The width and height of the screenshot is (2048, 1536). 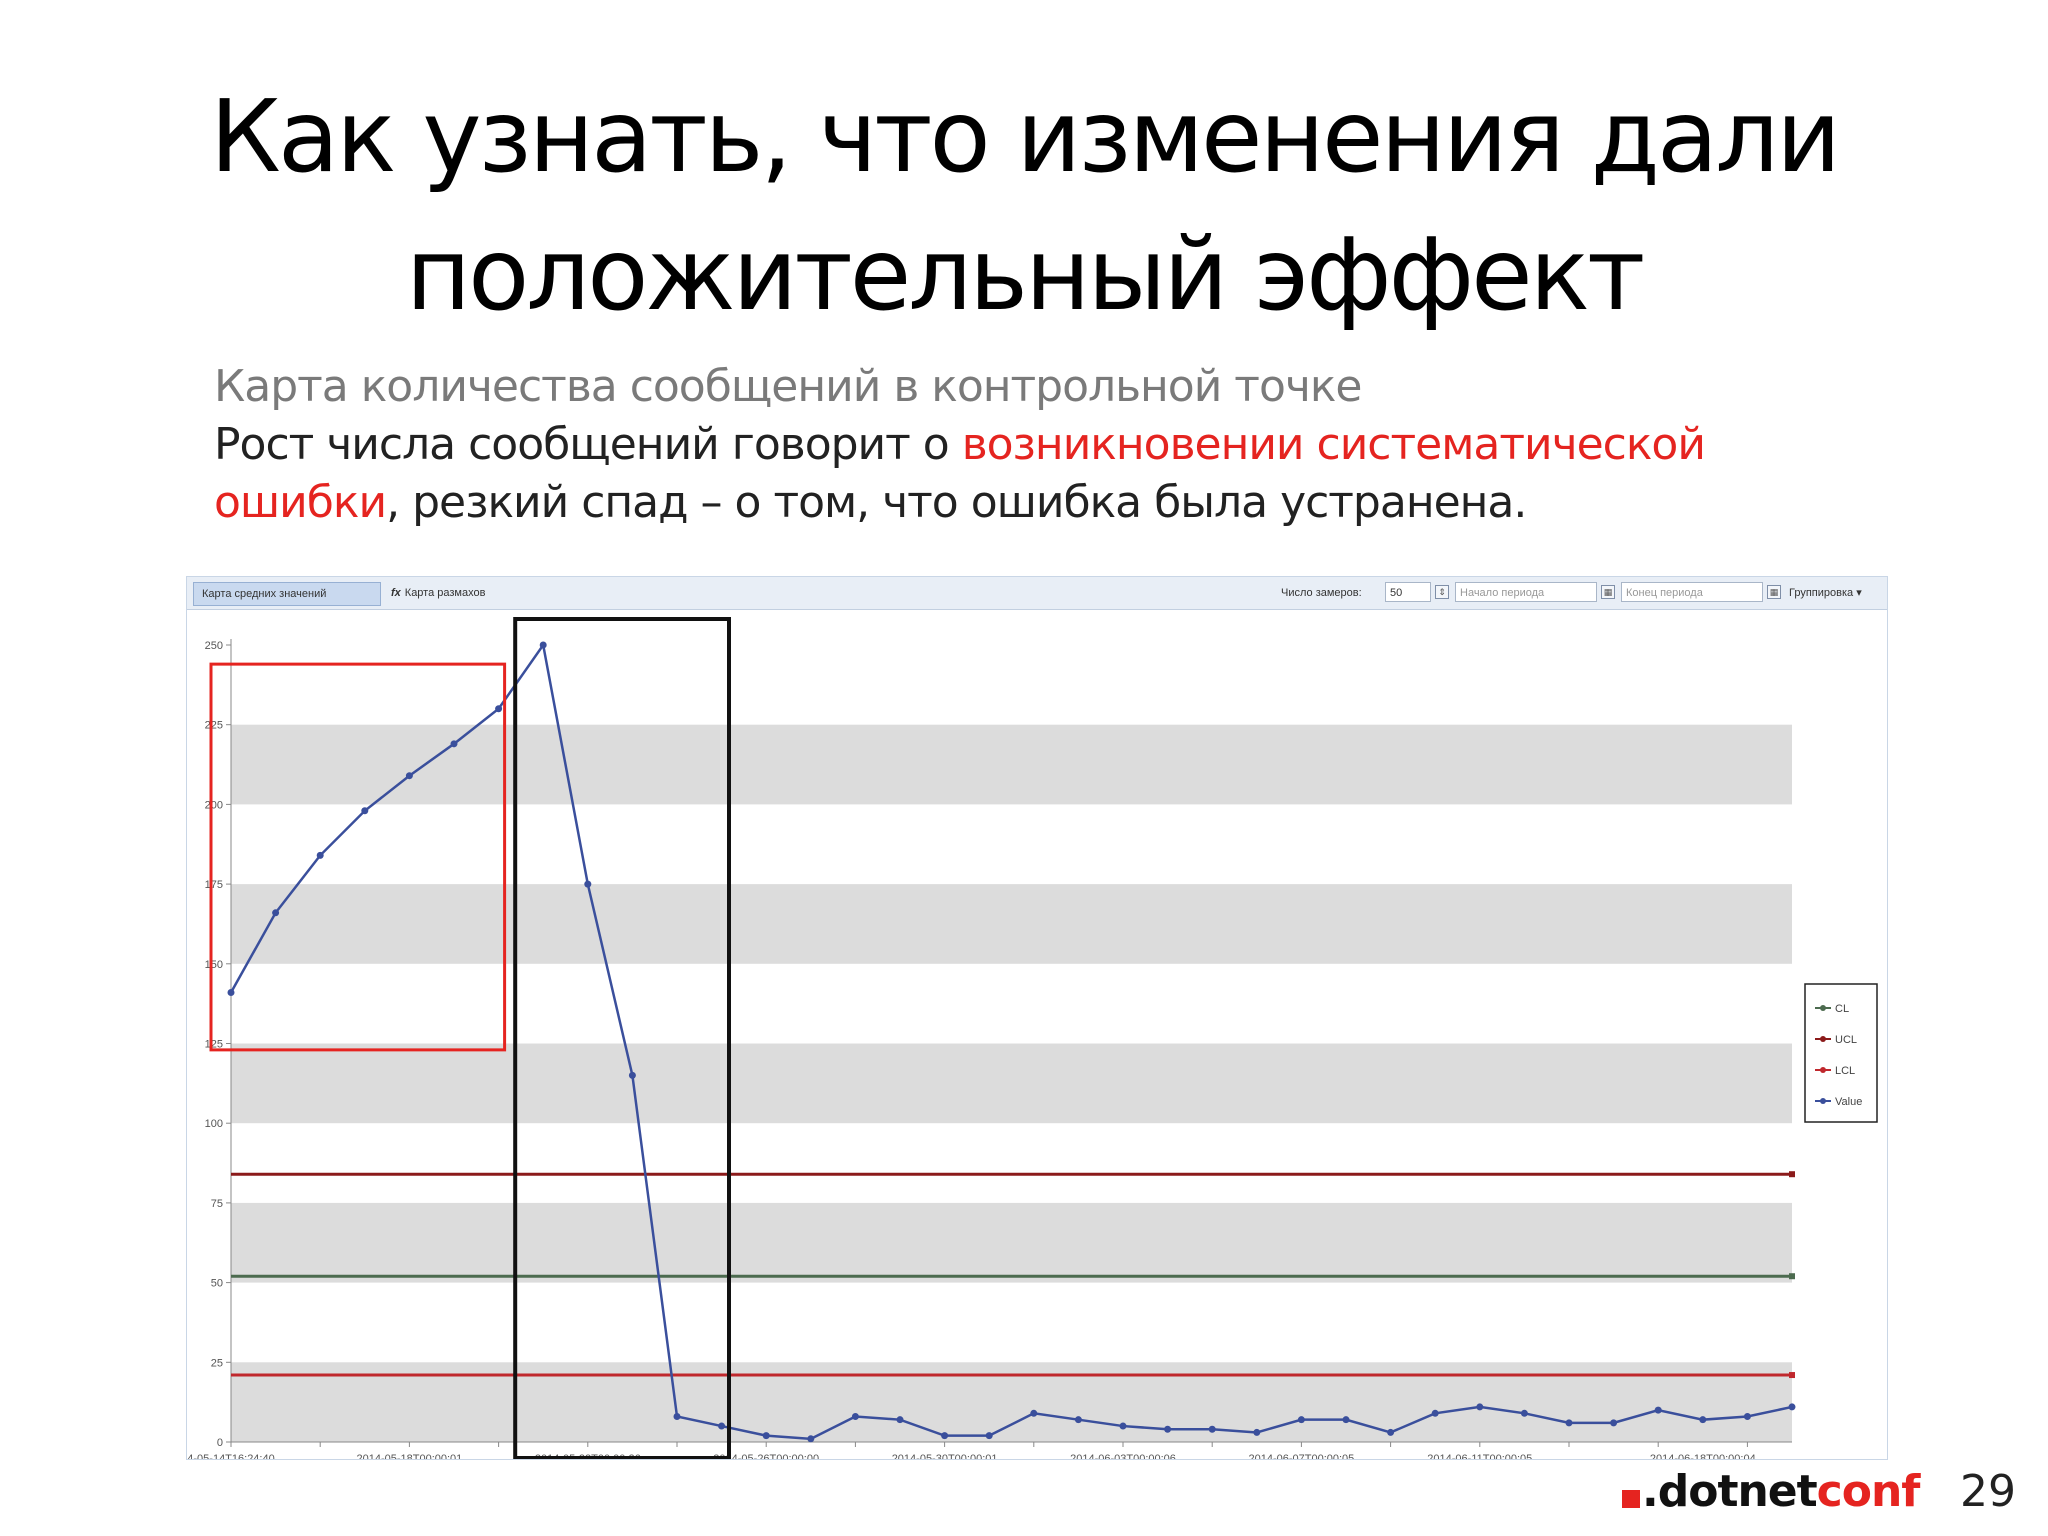 What do you see at coordinates (1608, 592) in the screenshot?
I see `calendar-start-icon: ▦` at bounding box center [1608, 592].